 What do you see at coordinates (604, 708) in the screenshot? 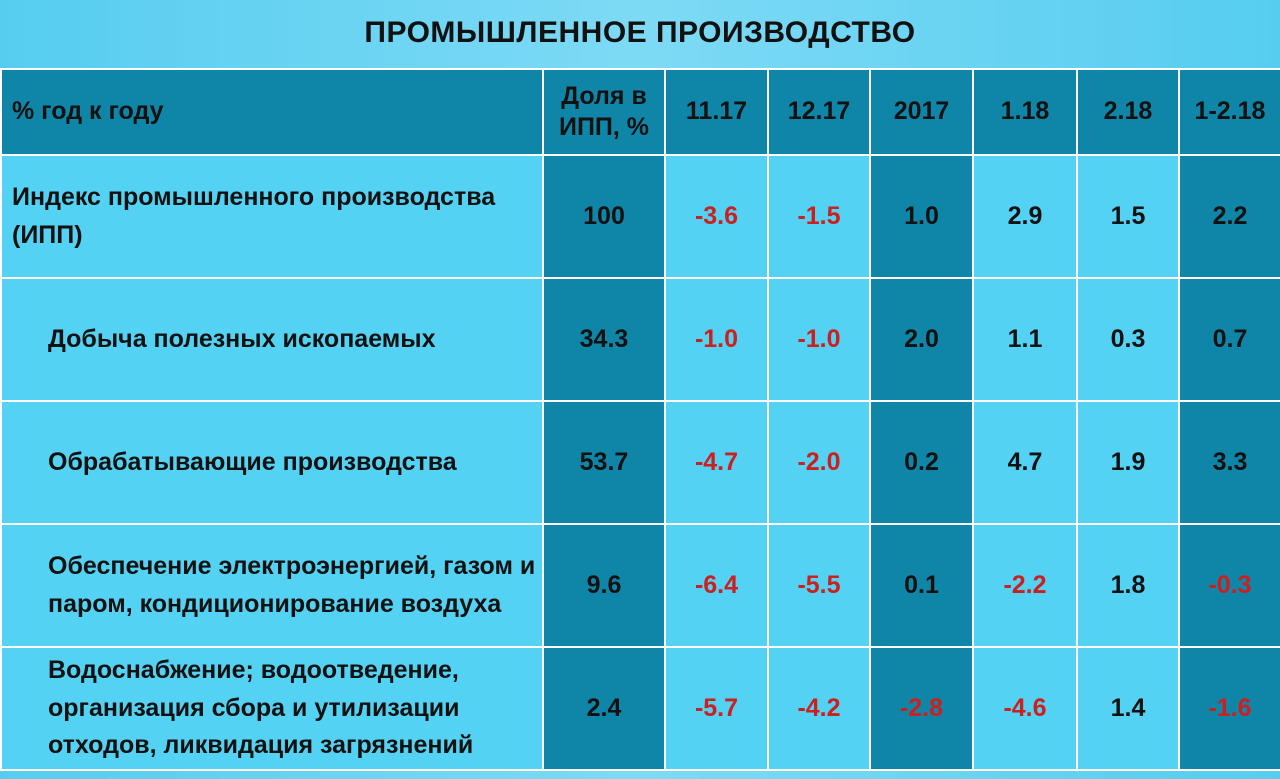
I see `table-cell: 2.4` at bounding box center [604, 708].